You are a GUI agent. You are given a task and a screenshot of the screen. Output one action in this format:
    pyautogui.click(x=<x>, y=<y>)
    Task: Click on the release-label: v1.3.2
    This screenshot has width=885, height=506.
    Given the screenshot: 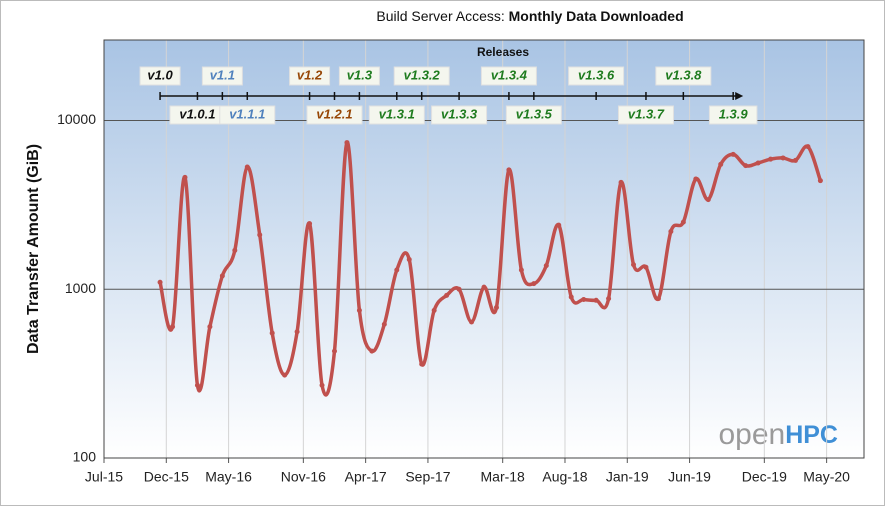 What is the action you would take?
    pyautogui.click(x=422, y=74)
    